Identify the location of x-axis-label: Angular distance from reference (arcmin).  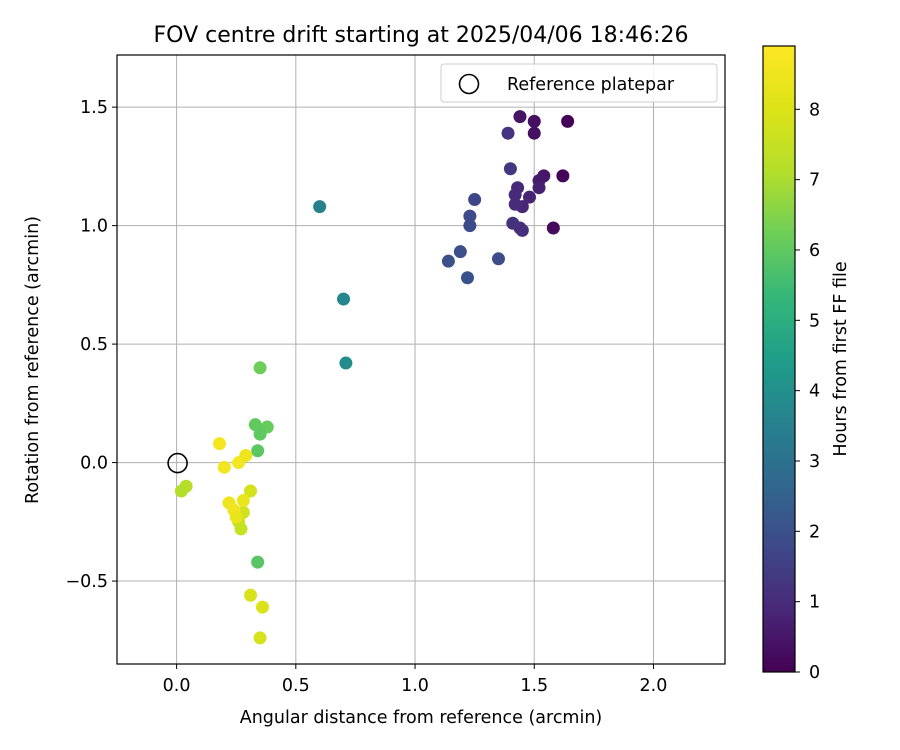
(421, 718).